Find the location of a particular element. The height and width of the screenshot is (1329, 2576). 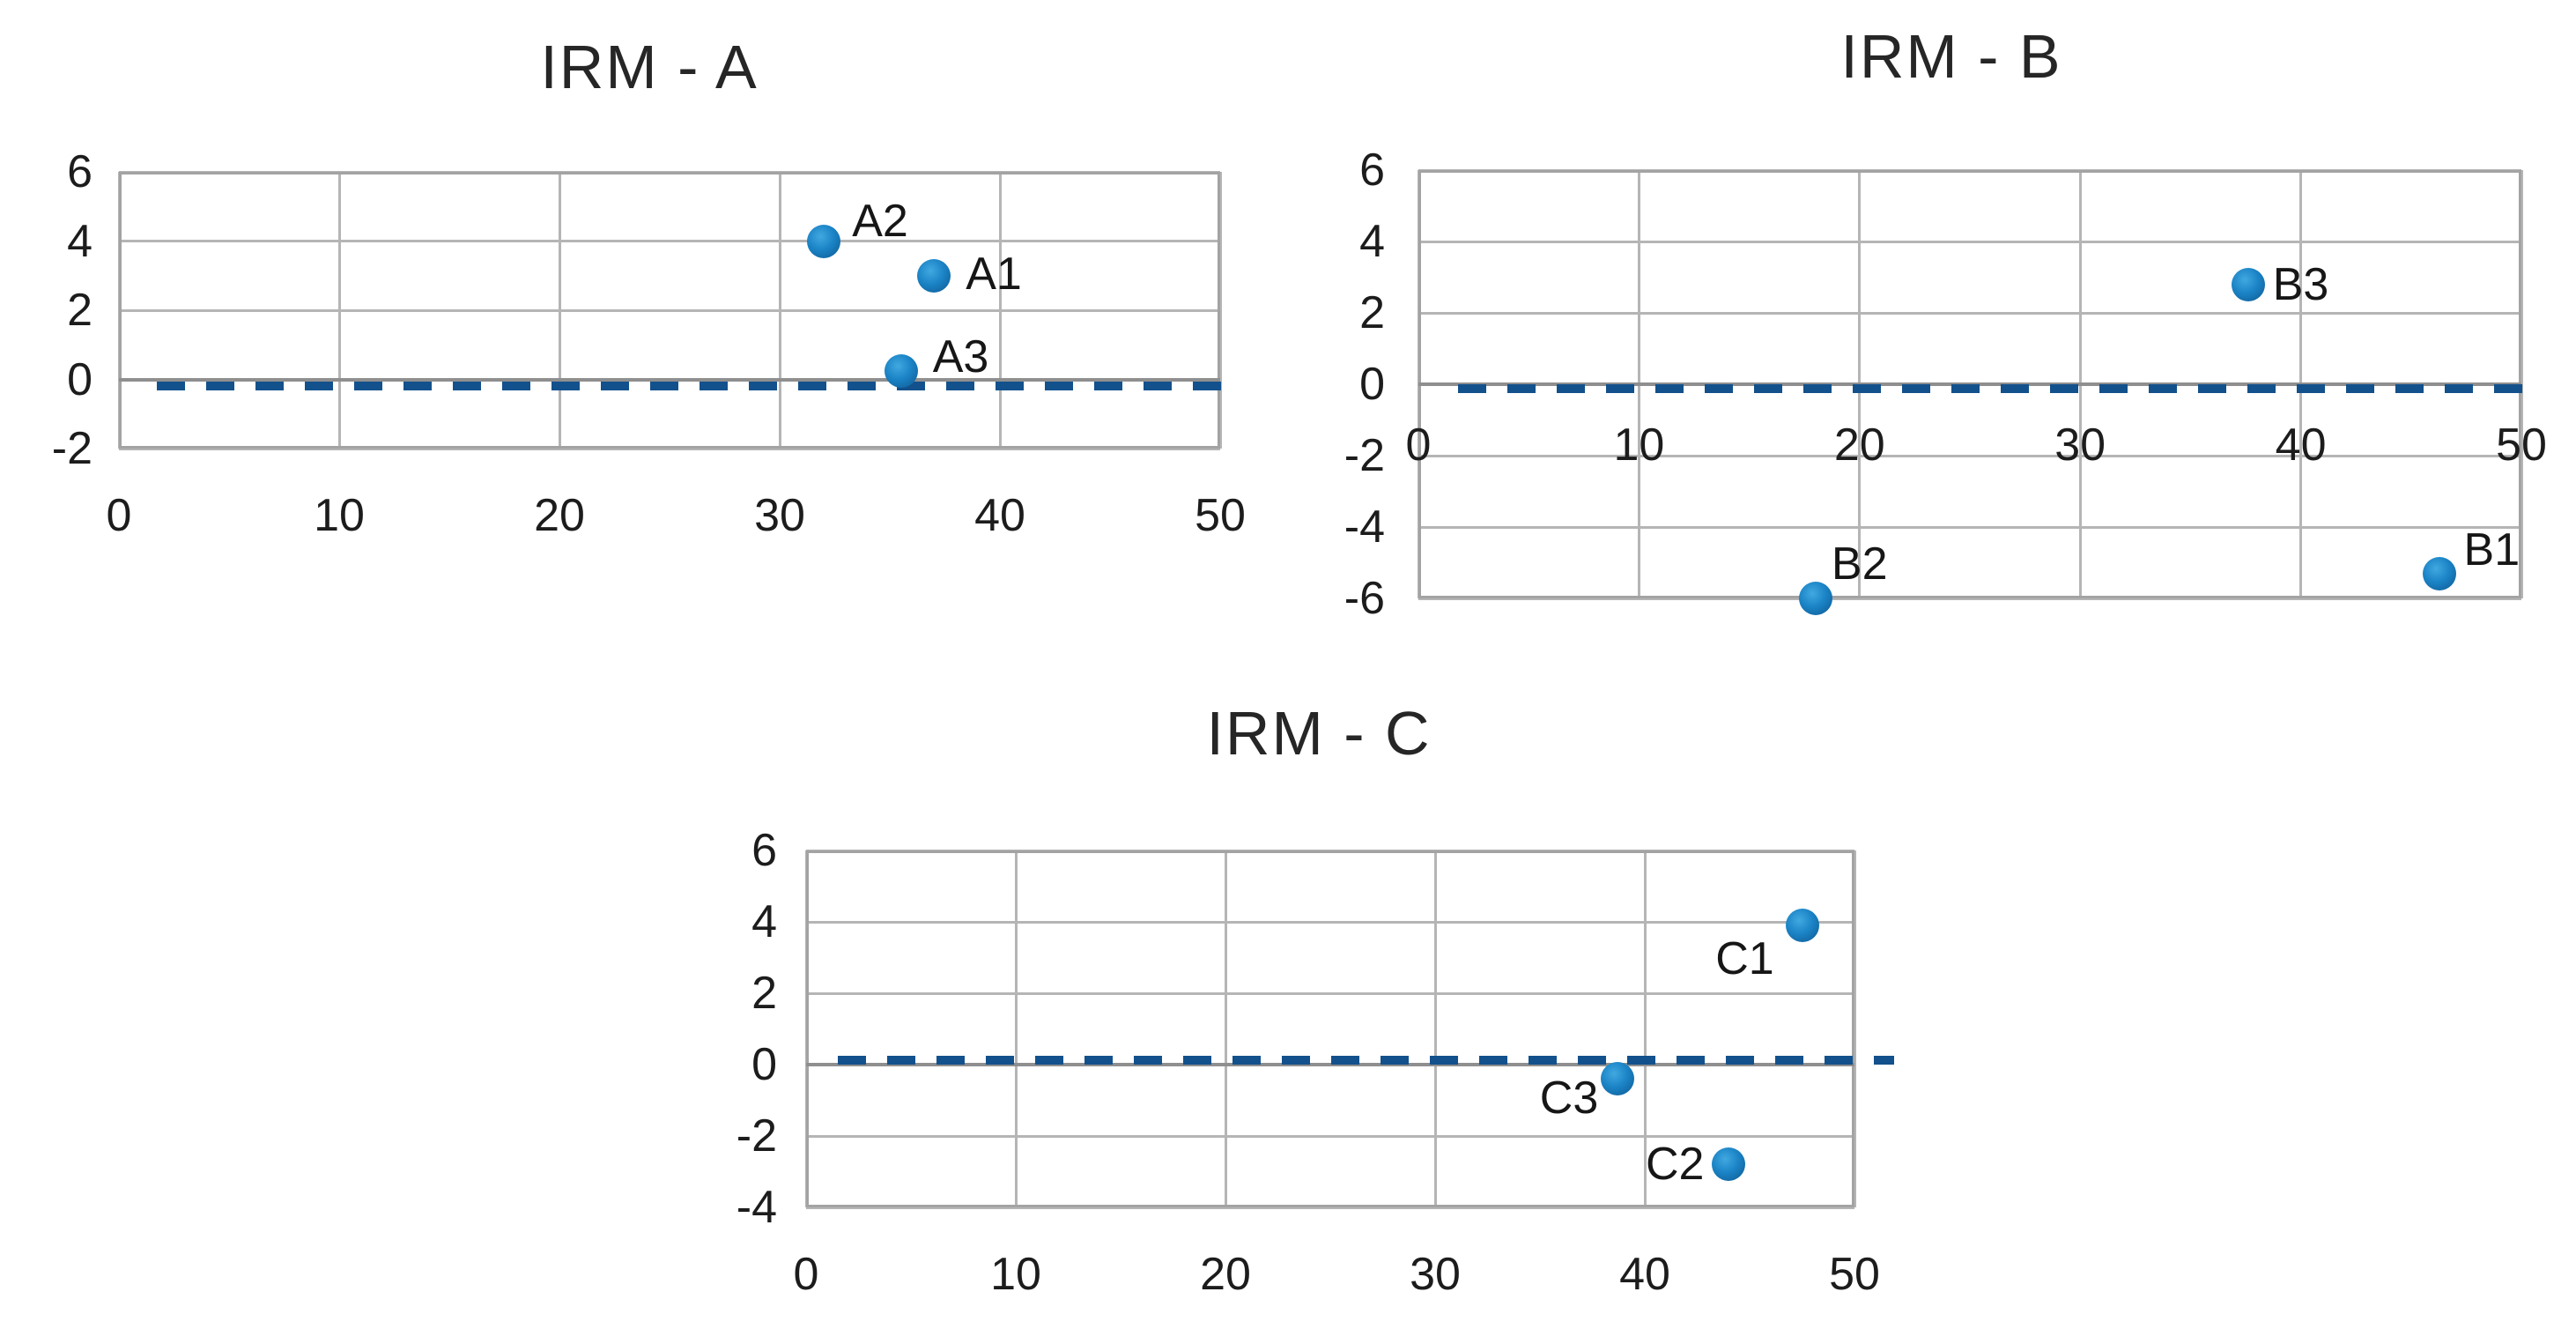

data-point-label: B3 is located at coordinates (2300, 284).